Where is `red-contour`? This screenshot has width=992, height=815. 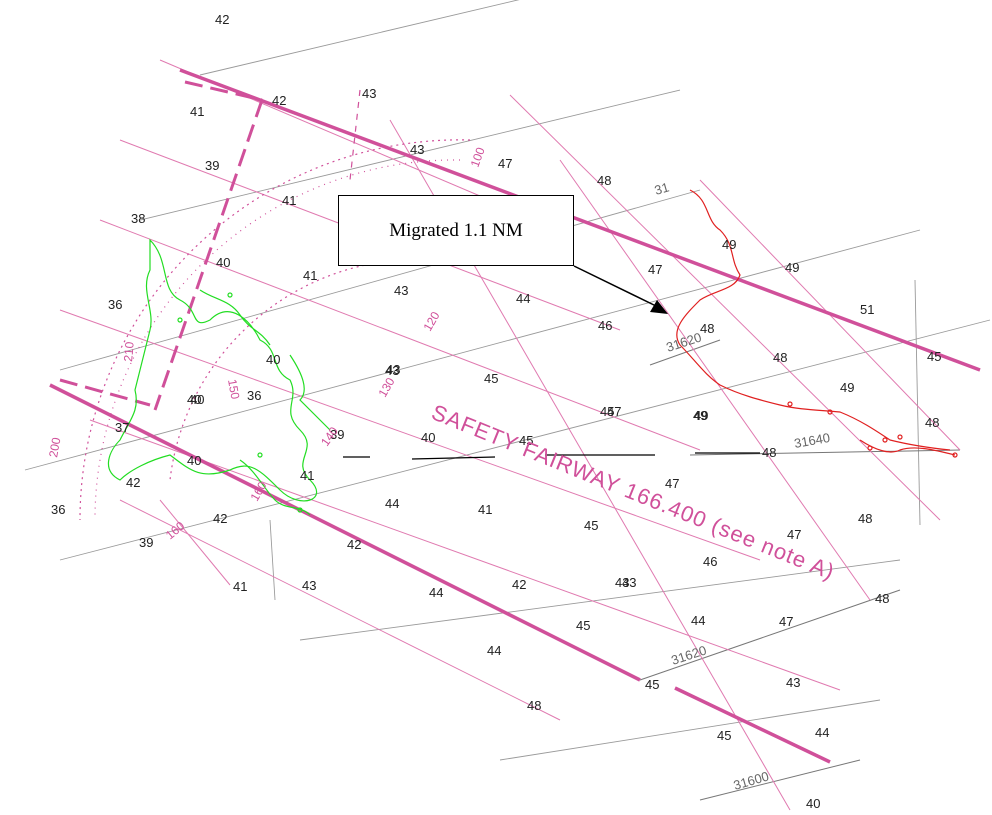
red-contour is located at coordinates (817, 323).